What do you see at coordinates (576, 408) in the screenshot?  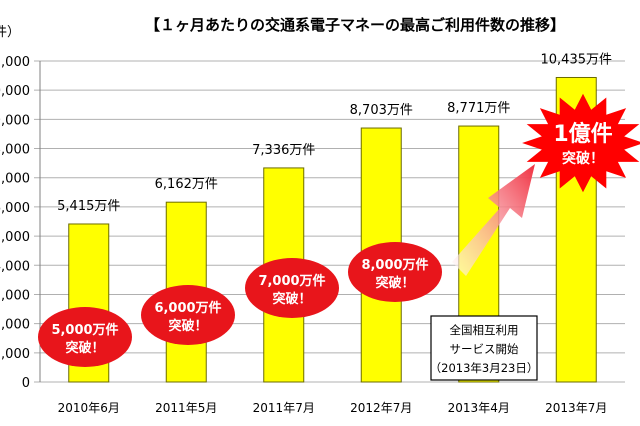 I see `x-tick-label: 2013年7月` at bounding box center [576, 408].